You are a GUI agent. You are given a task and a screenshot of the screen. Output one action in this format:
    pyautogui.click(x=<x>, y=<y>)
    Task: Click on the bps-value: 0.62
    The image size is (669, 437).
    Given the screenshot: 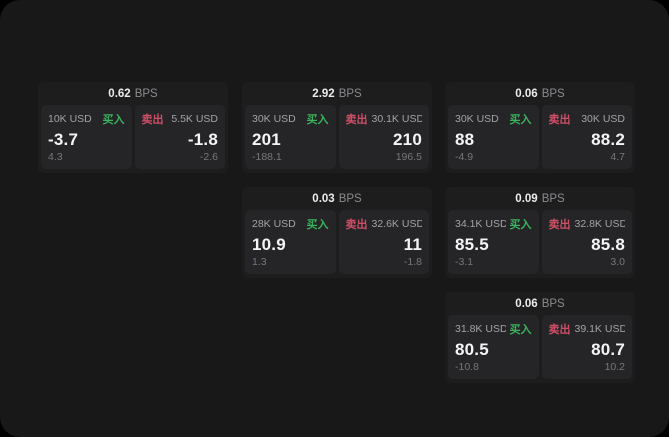 What is the action you would take?
    pyautogui.click(x=119, y=93)
    